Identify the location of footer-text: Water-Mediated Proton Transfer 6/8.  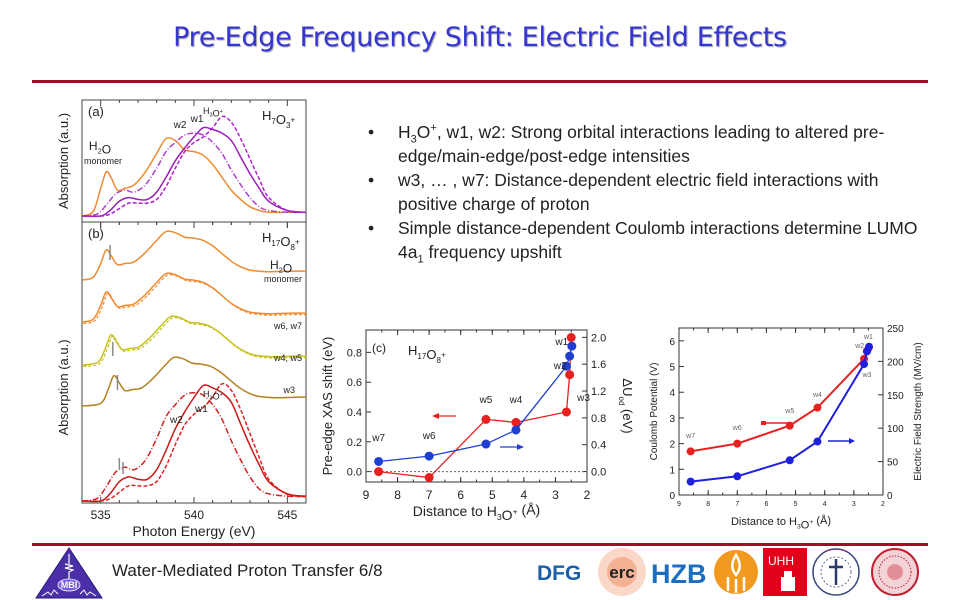
(247, 570).